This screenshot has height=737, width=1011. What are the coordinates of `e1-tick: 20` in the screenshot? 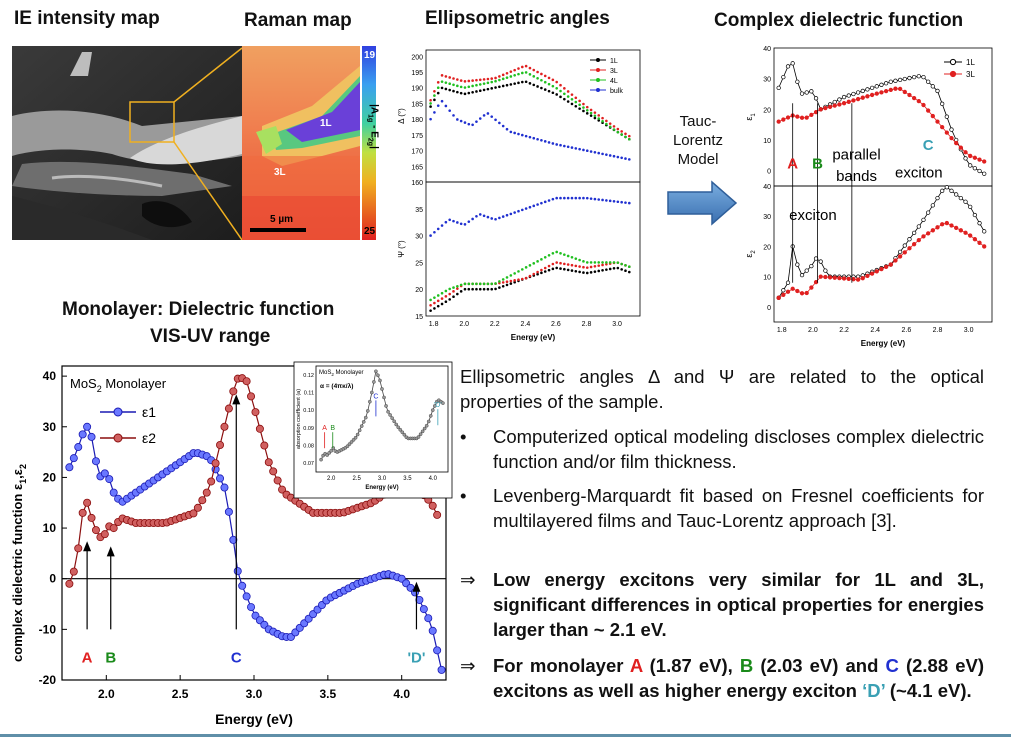 It's located at (767, 110).